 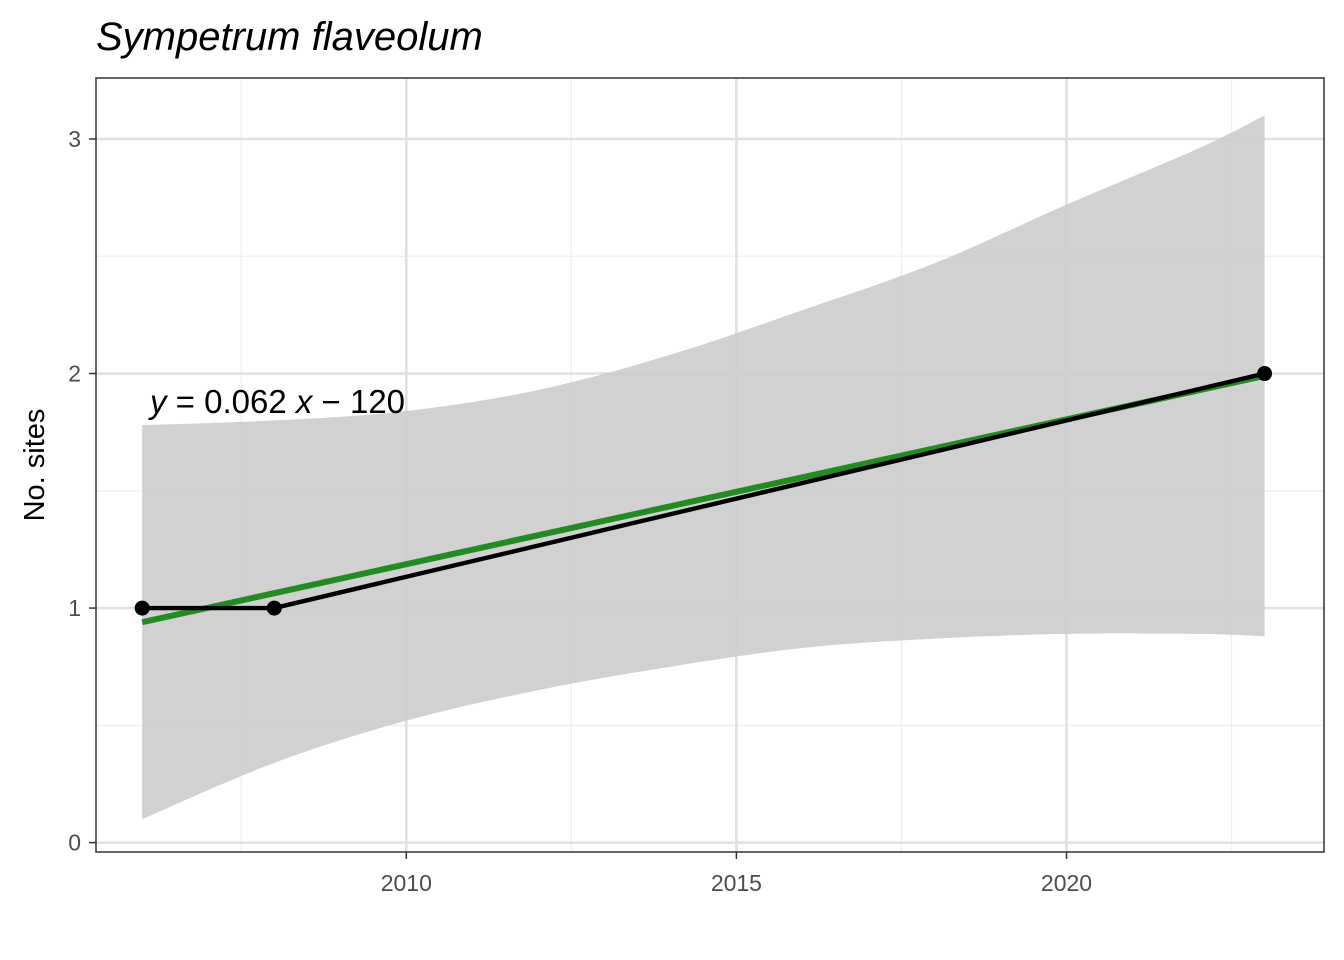 What do you see at coordinates (74, 843) in the screenshot?
I see `y-tick-label: 0` at bounding box center [74, 843].